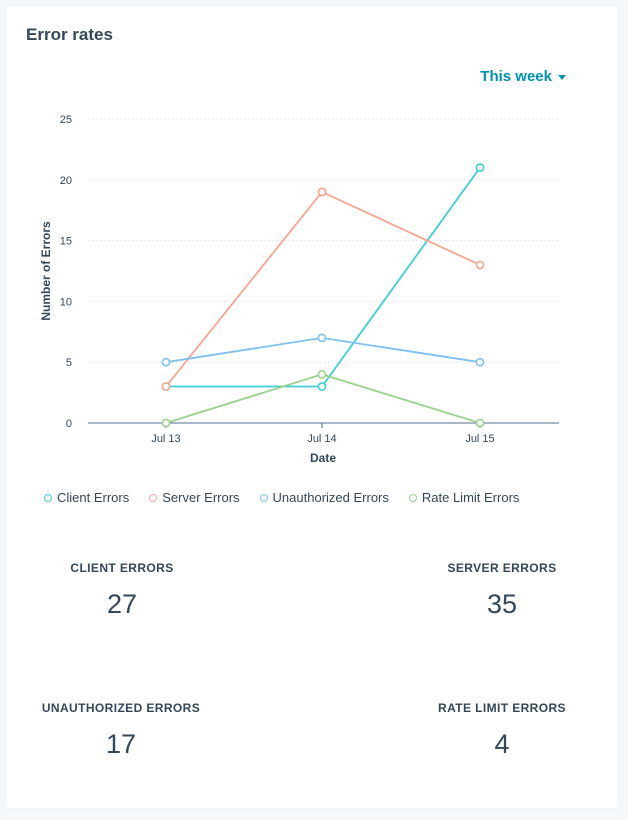 Image resolution: width=628 pixels, height=820 pixels. I want to click on stat-value: 4, so click(502, 744).